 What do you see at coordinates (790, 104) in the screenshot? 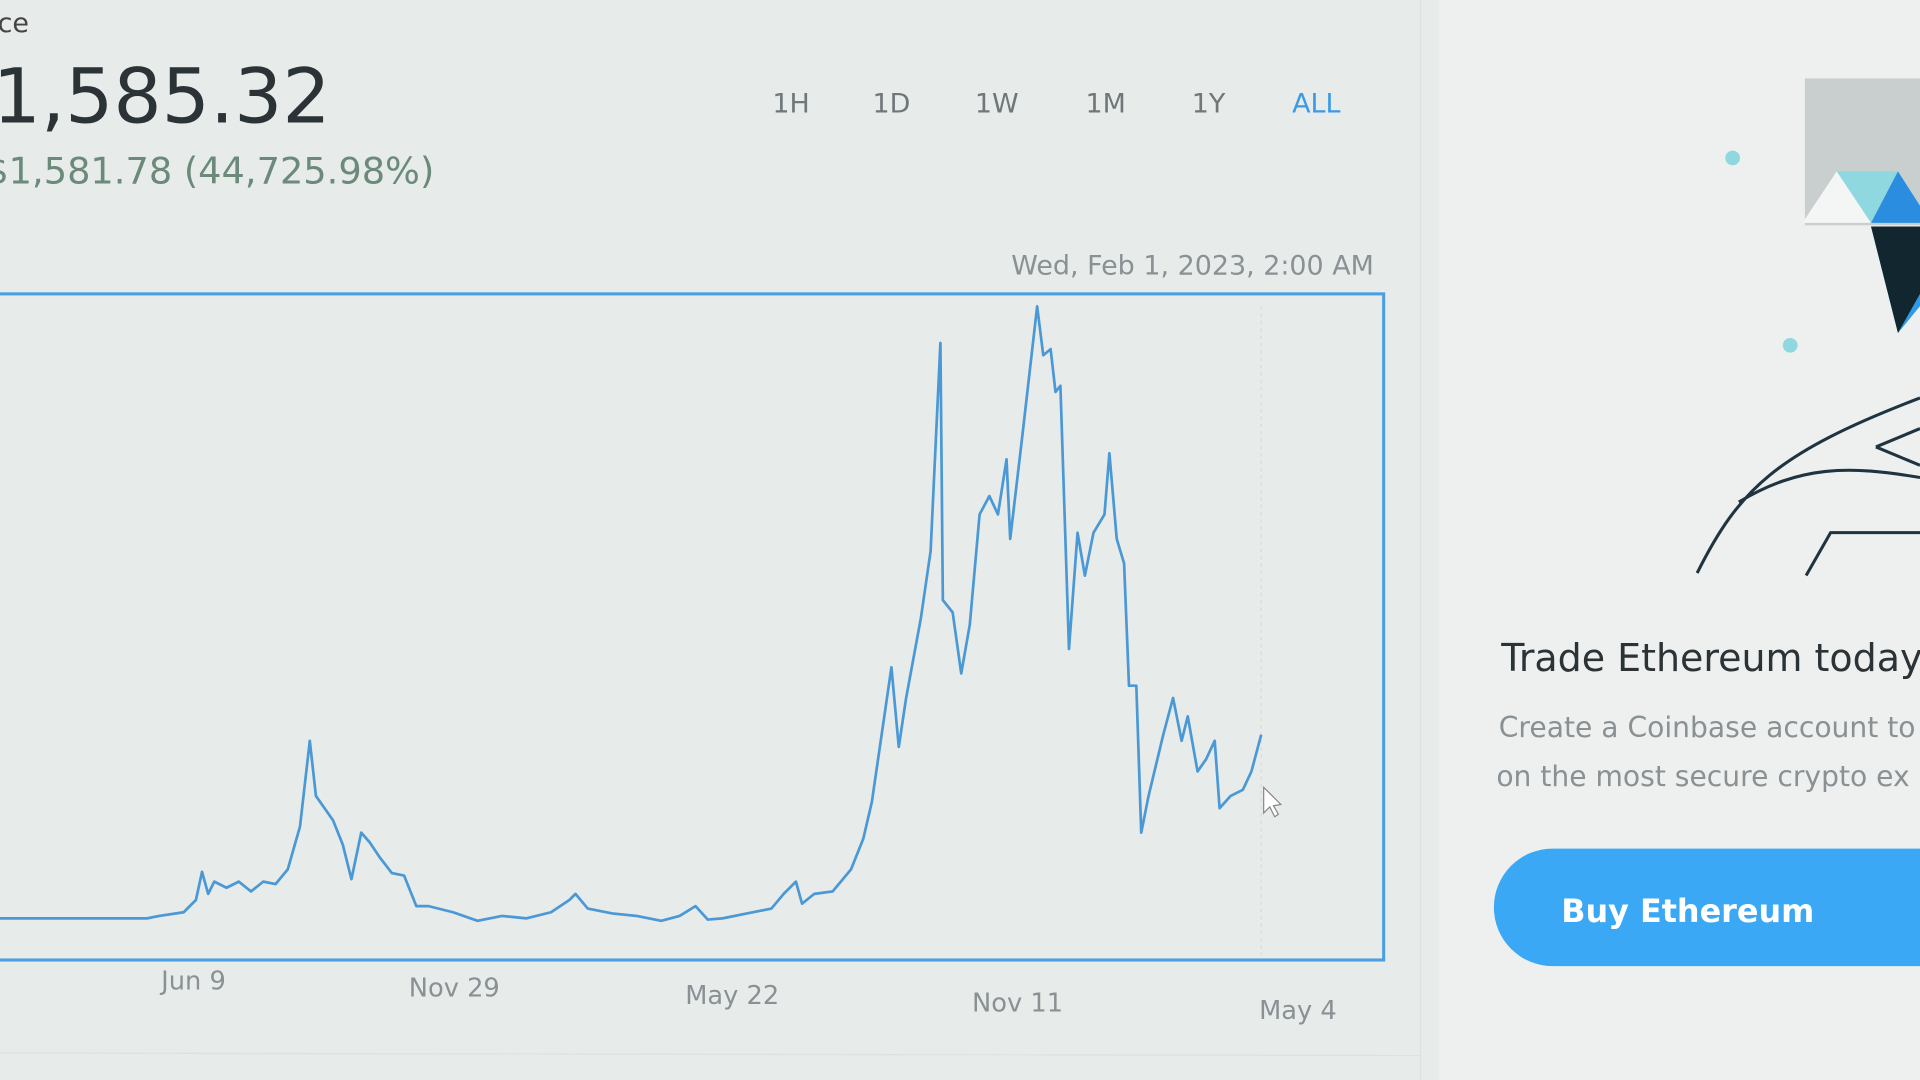
I see `range-button: 1H` at bounding box center [790, 104].